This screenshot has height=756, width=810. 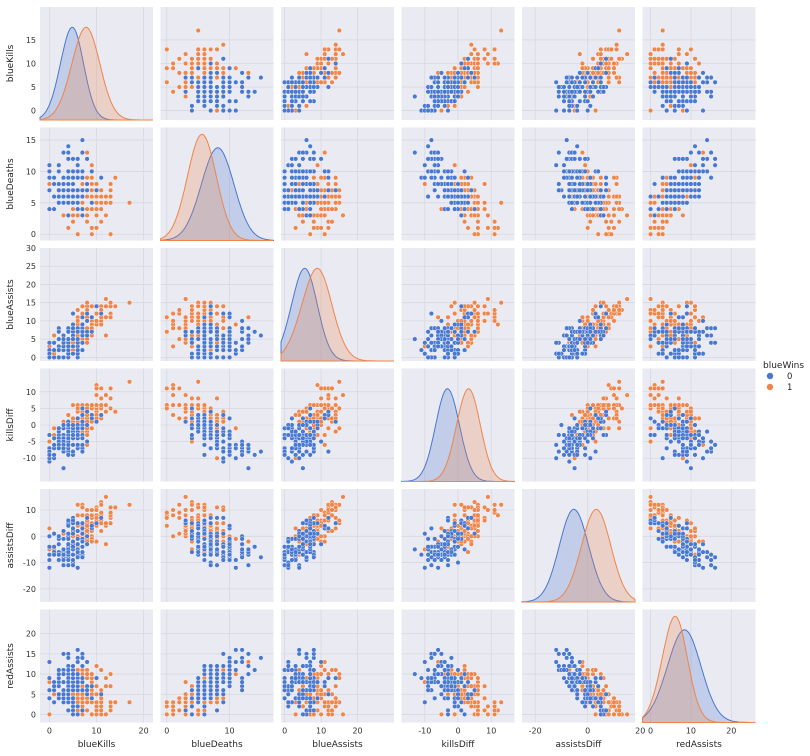 I want to click on panel-blueAssists-vs-blueDeaths, so click(x=217, y=304).